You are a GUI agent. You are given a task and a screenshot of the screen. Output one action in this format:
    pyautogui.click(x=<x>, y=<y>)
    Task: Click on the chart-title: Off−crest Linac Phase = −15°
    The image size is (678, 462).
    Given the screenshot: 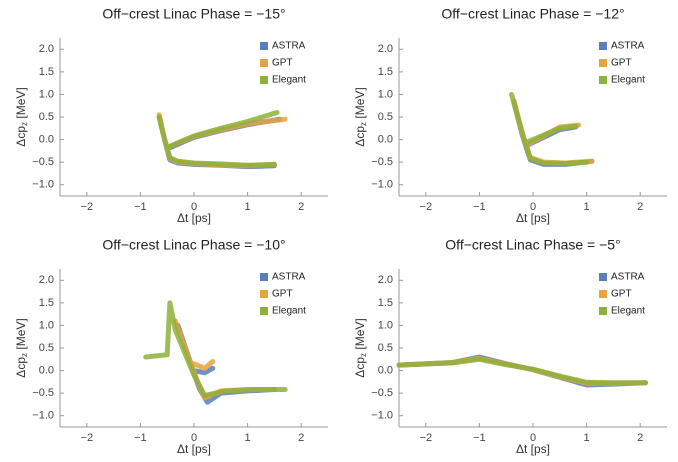 What is the action you would take?
    pyautogui.click(x=193, y=14)
    